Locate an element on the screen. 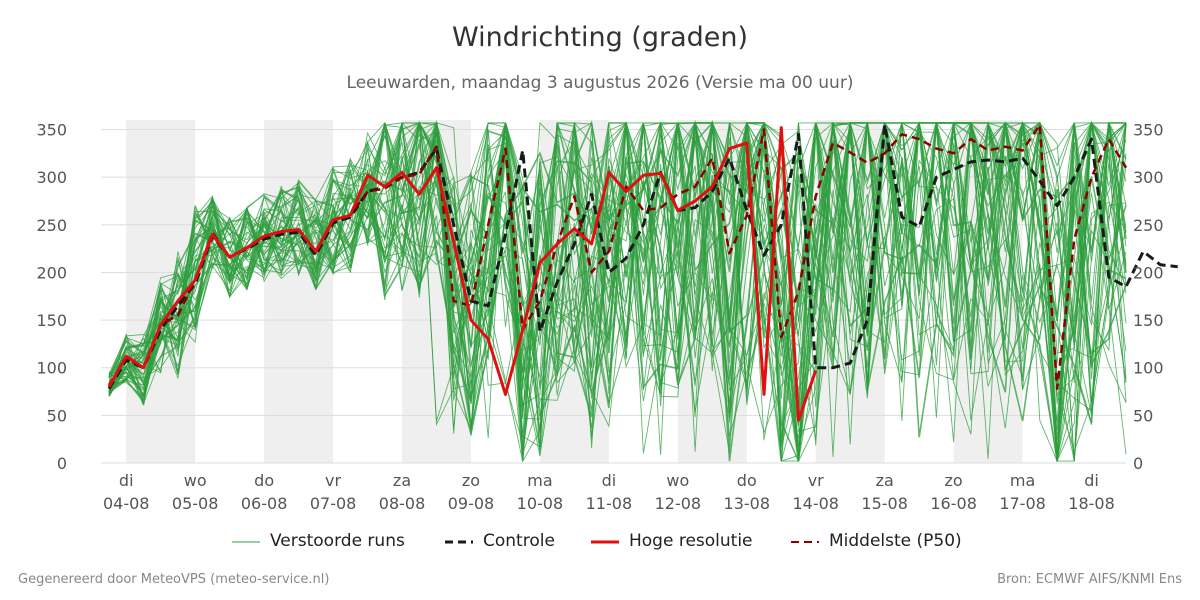 The height and width of the screenshot is (600, 1200). x-tick-date: 13-08 is located at coordinates (747, 503).